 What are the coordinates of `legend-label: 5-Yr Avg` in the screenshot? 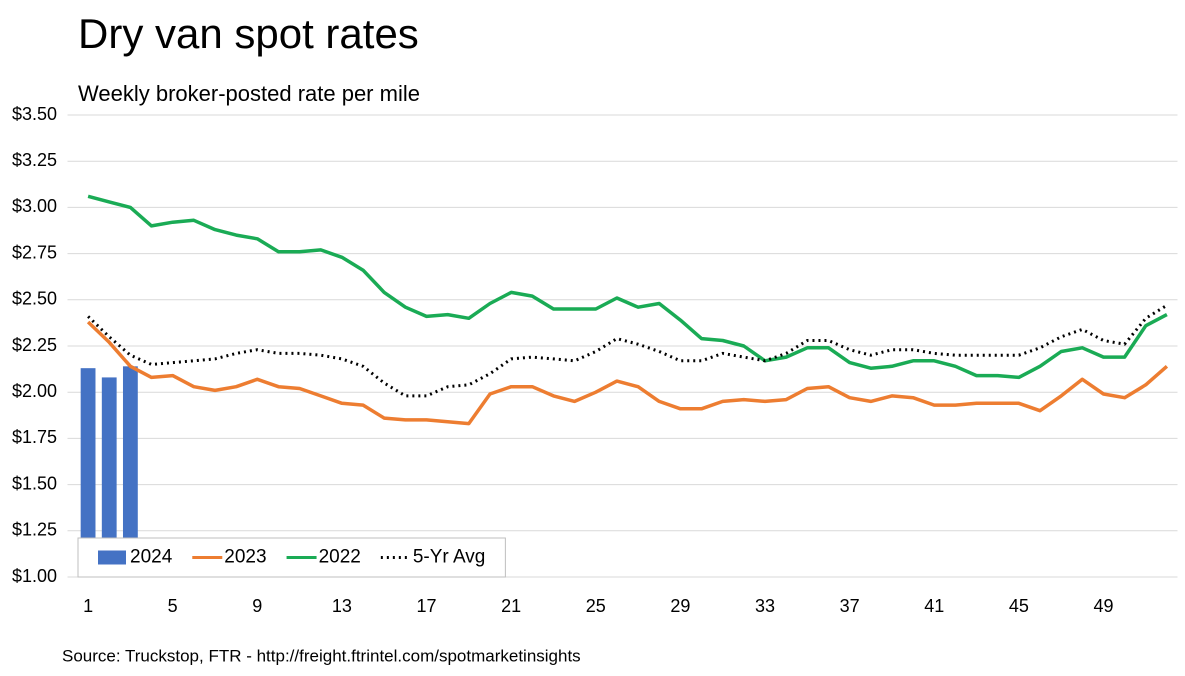 It's located at (449, 557).